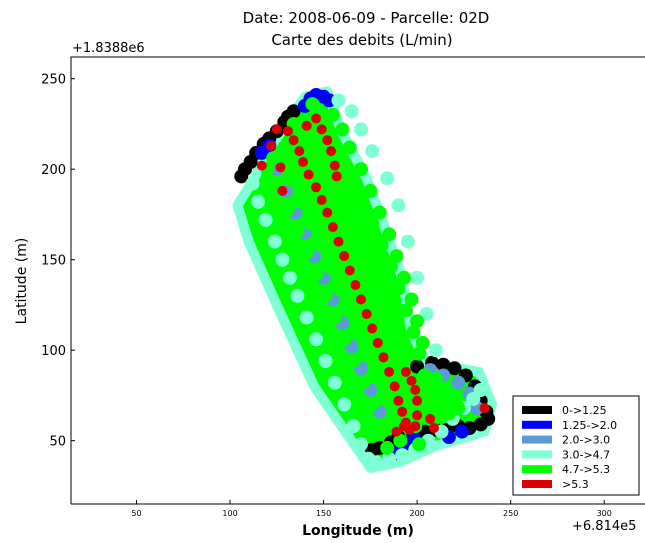  I want to click on x-offset-label: +6.814e5, so click(604, 526).